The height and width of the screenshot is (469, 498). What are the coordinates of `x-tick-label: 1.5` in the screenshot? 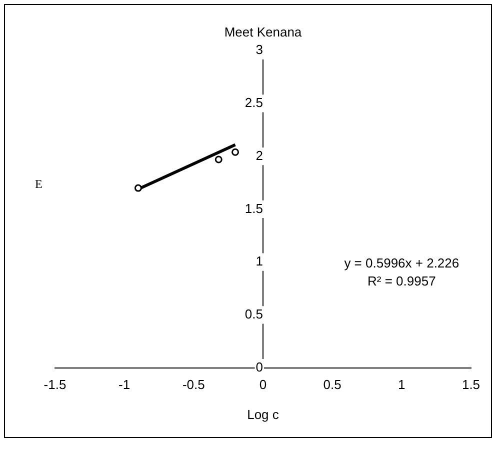 It's located at (471, 384).